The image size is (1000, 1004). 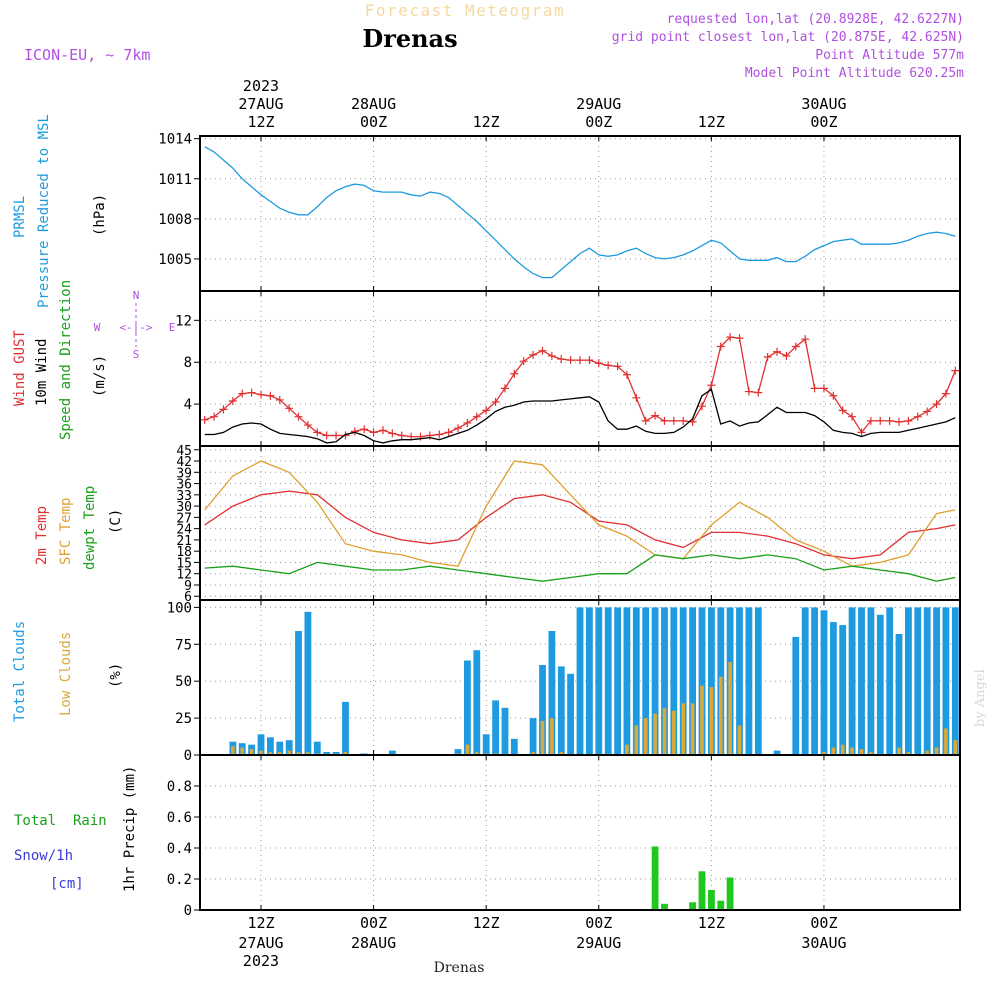 I want to click on footer-place: Drenas, so click(x=459, y=968).